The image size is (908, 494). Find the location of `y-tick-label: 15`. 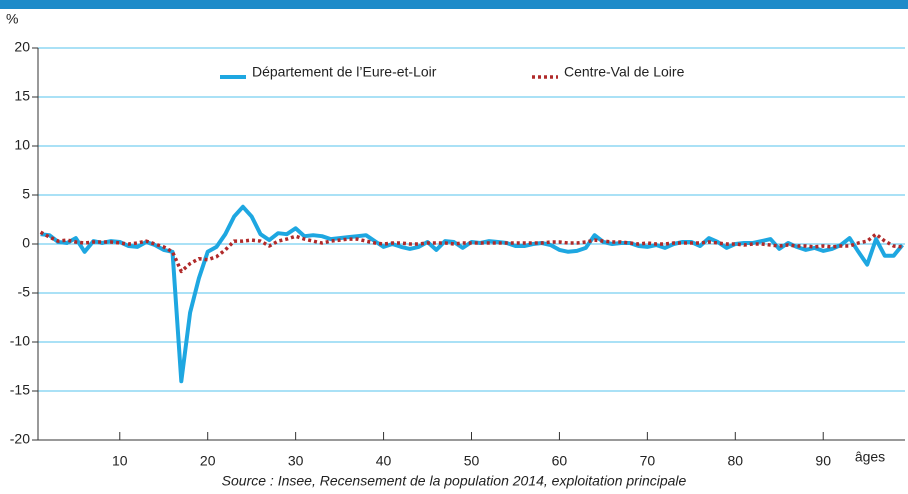

y-tick-label: 15 is located at coordinates (22, 96).